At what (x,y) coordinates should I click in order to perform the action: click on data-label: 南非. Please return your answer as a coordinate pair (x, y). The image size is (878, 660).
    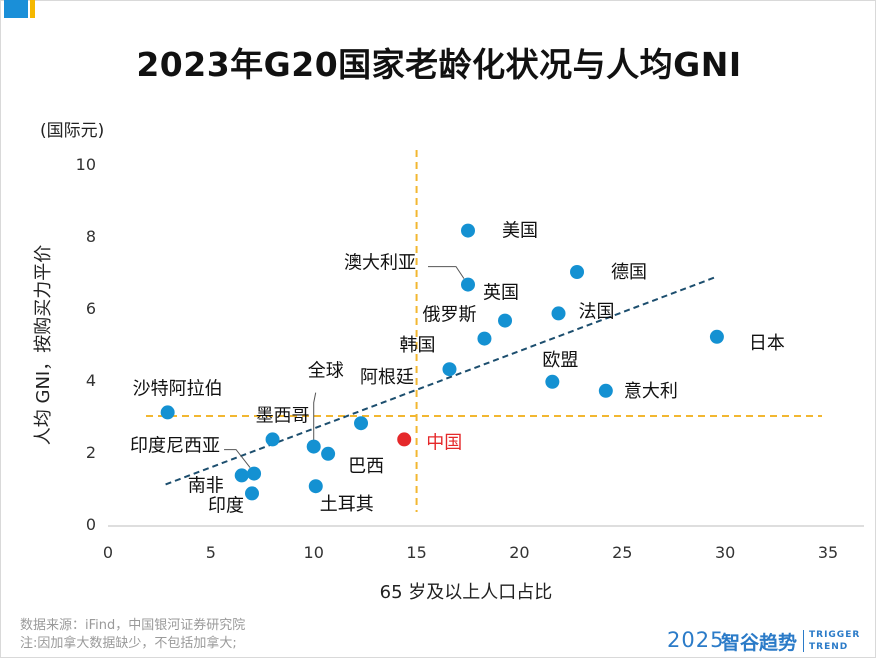
    Looking at the image, I should click on (206, 485).